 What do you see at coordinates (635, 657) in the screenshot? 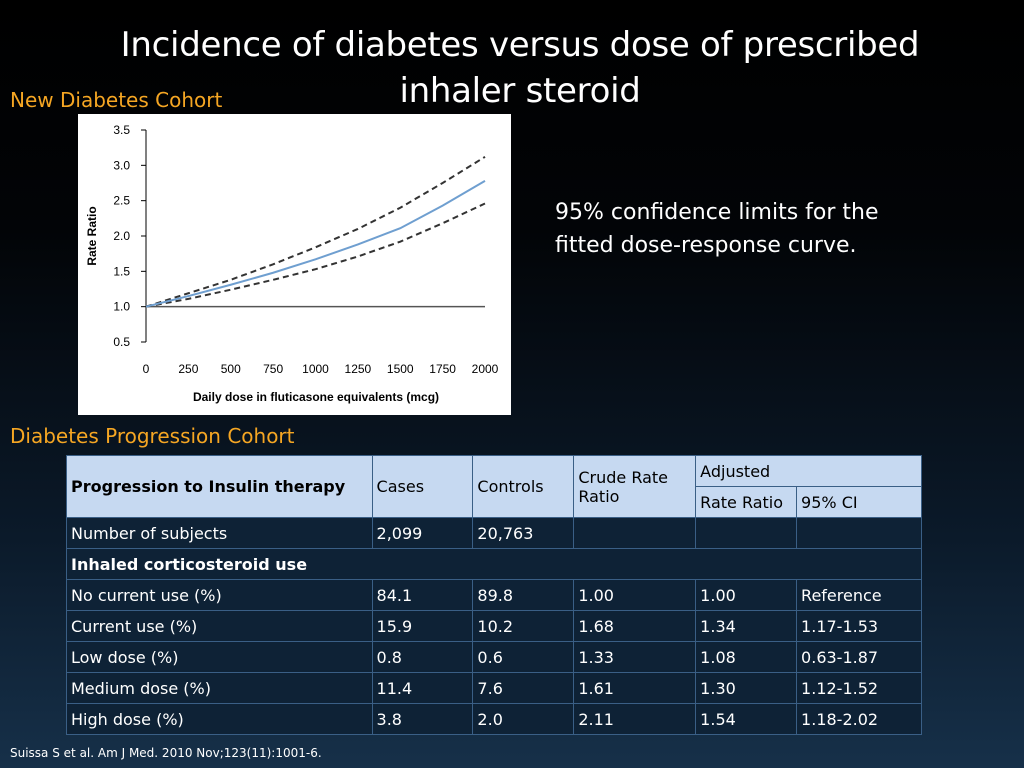
I see `row-crude: 1.33` at bounding box center [635, 657].